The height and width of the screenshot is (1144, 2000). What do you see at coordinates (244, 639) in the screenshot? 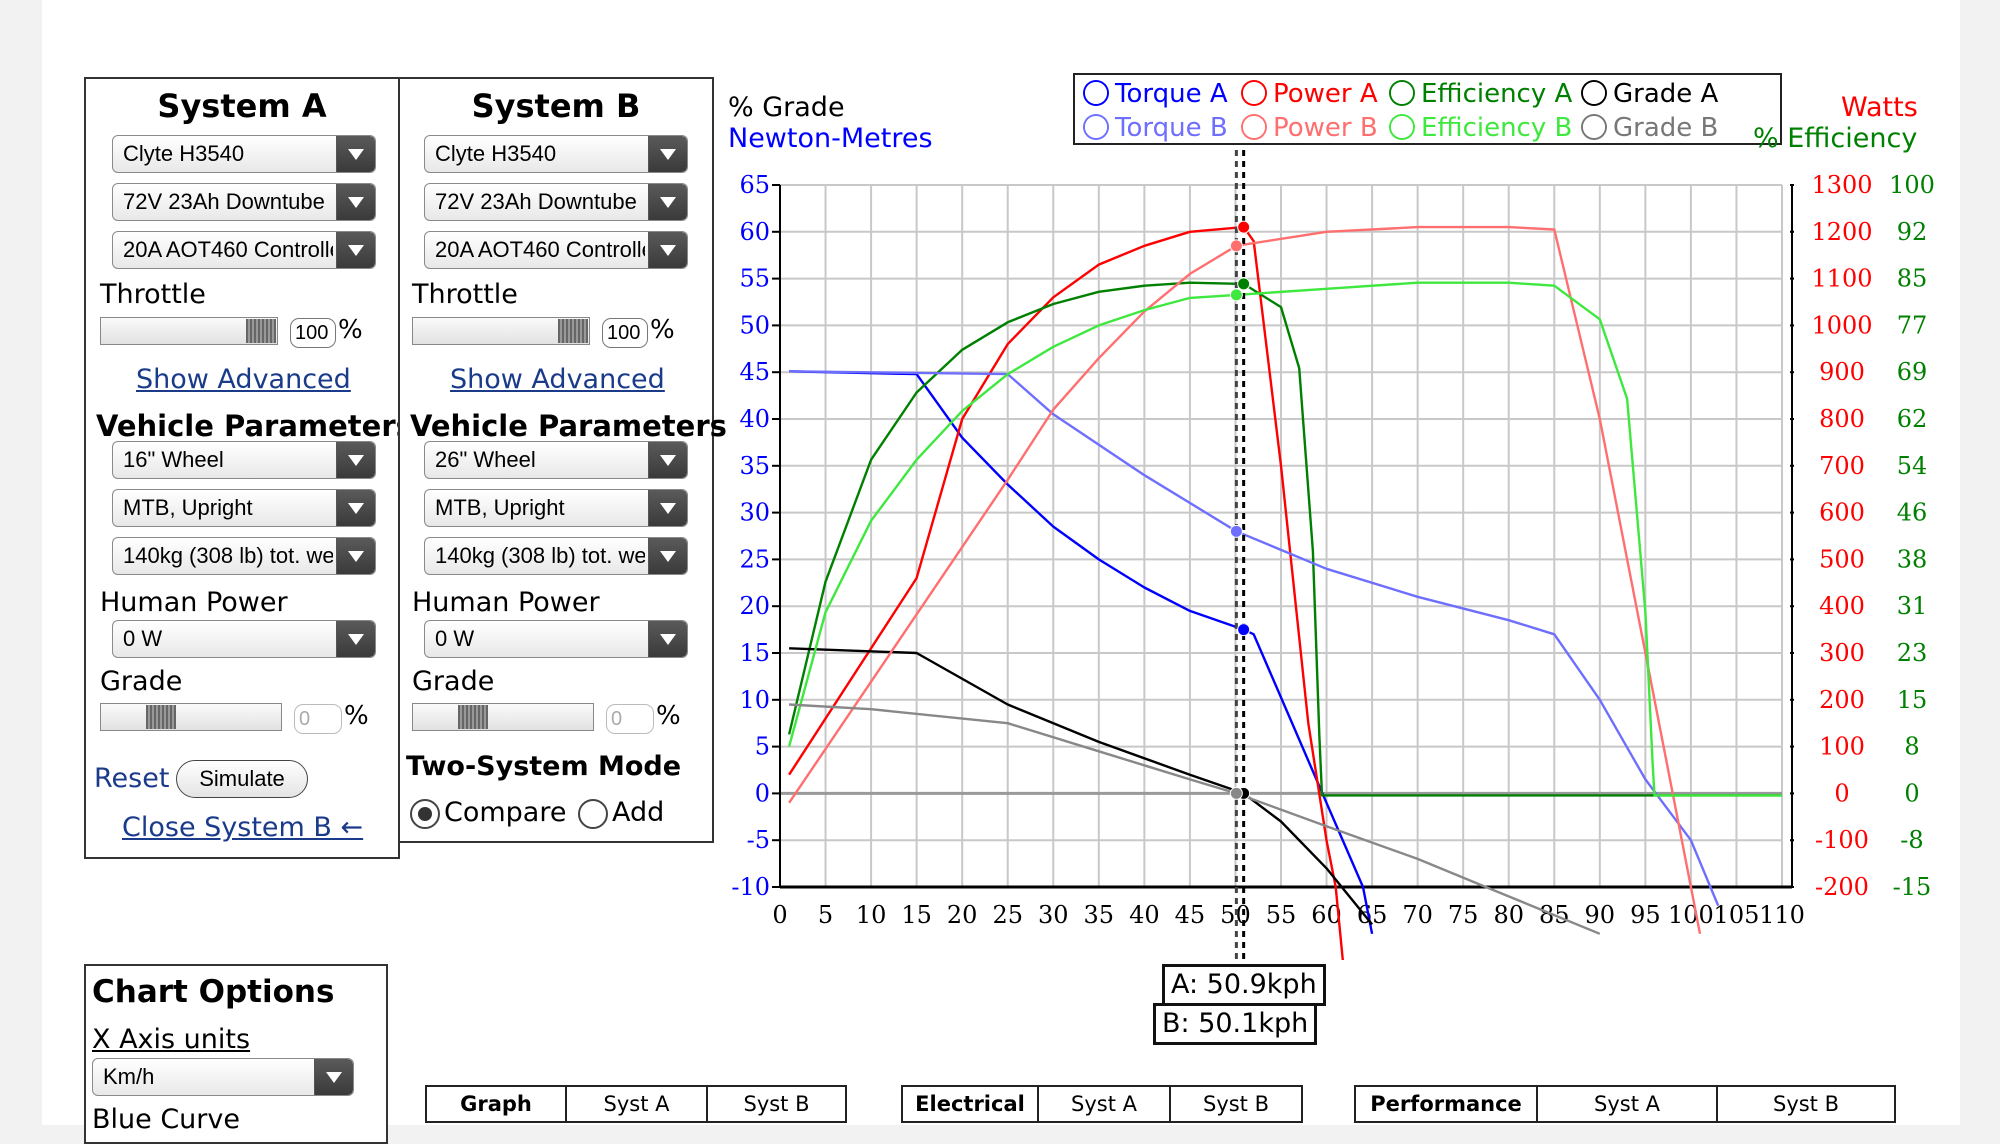
I see `system-a-human-power-select: 0 W` at bounding box center [244, 639].